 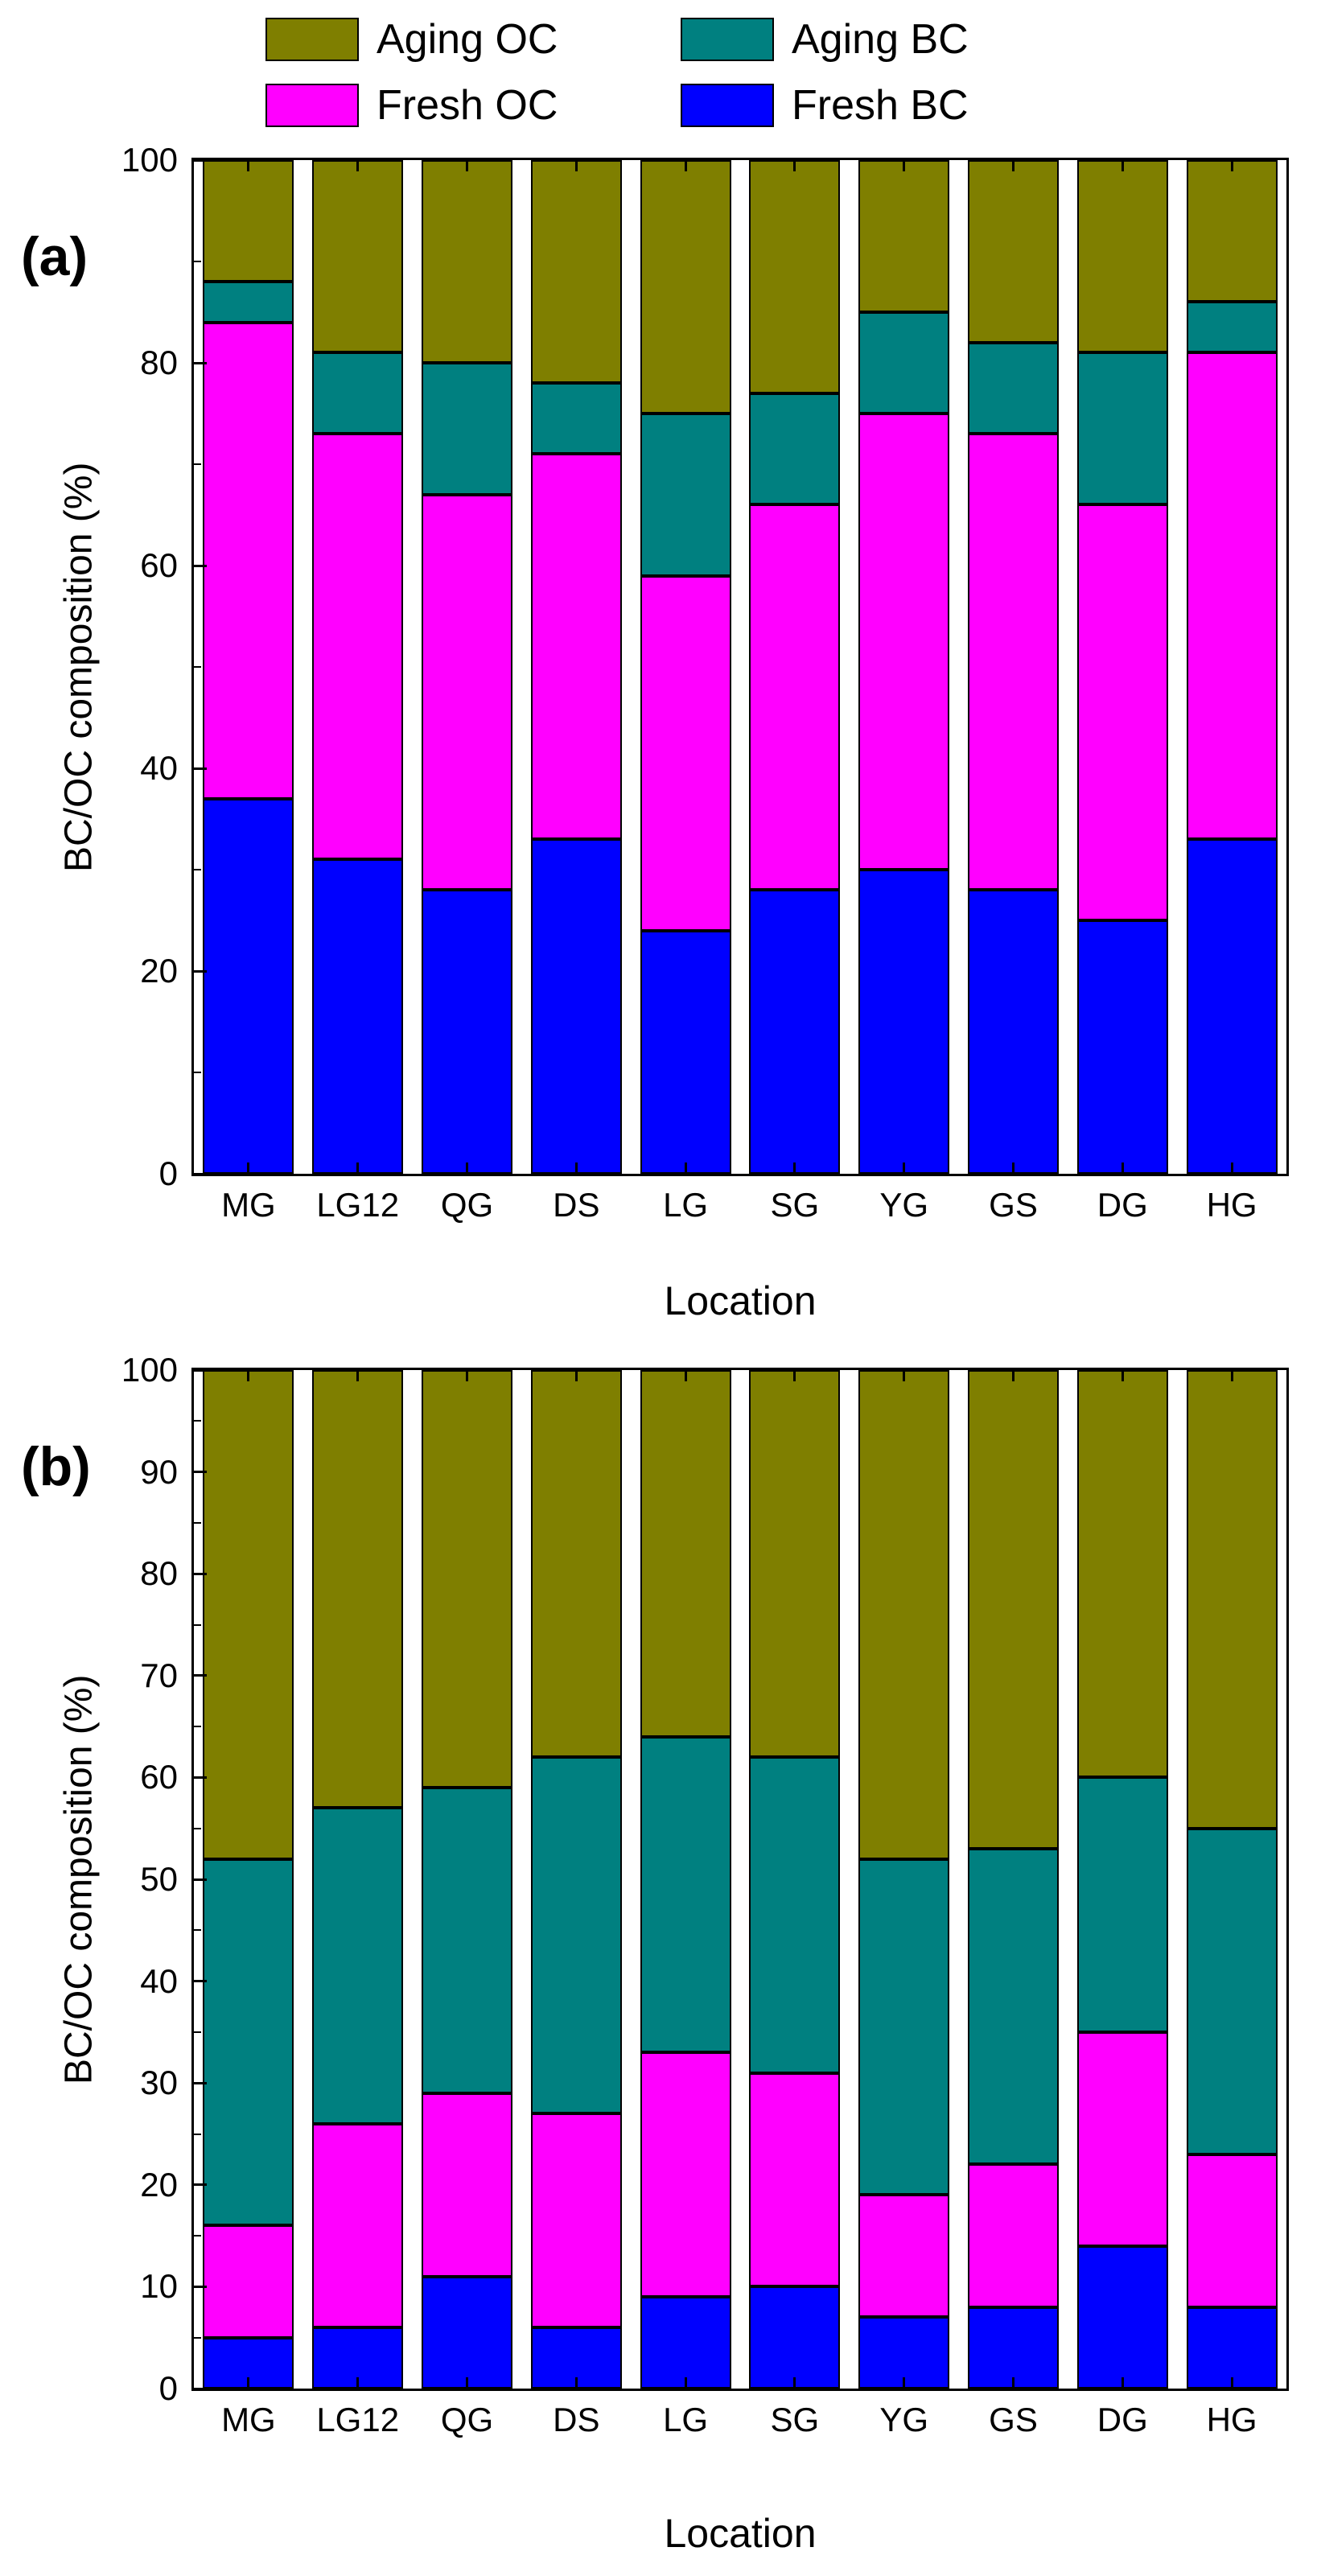 What do you see at coordinates (576, 2419) in the screenshot?
I see `x-tick-label: DS` at bounding box center [576, 2419].